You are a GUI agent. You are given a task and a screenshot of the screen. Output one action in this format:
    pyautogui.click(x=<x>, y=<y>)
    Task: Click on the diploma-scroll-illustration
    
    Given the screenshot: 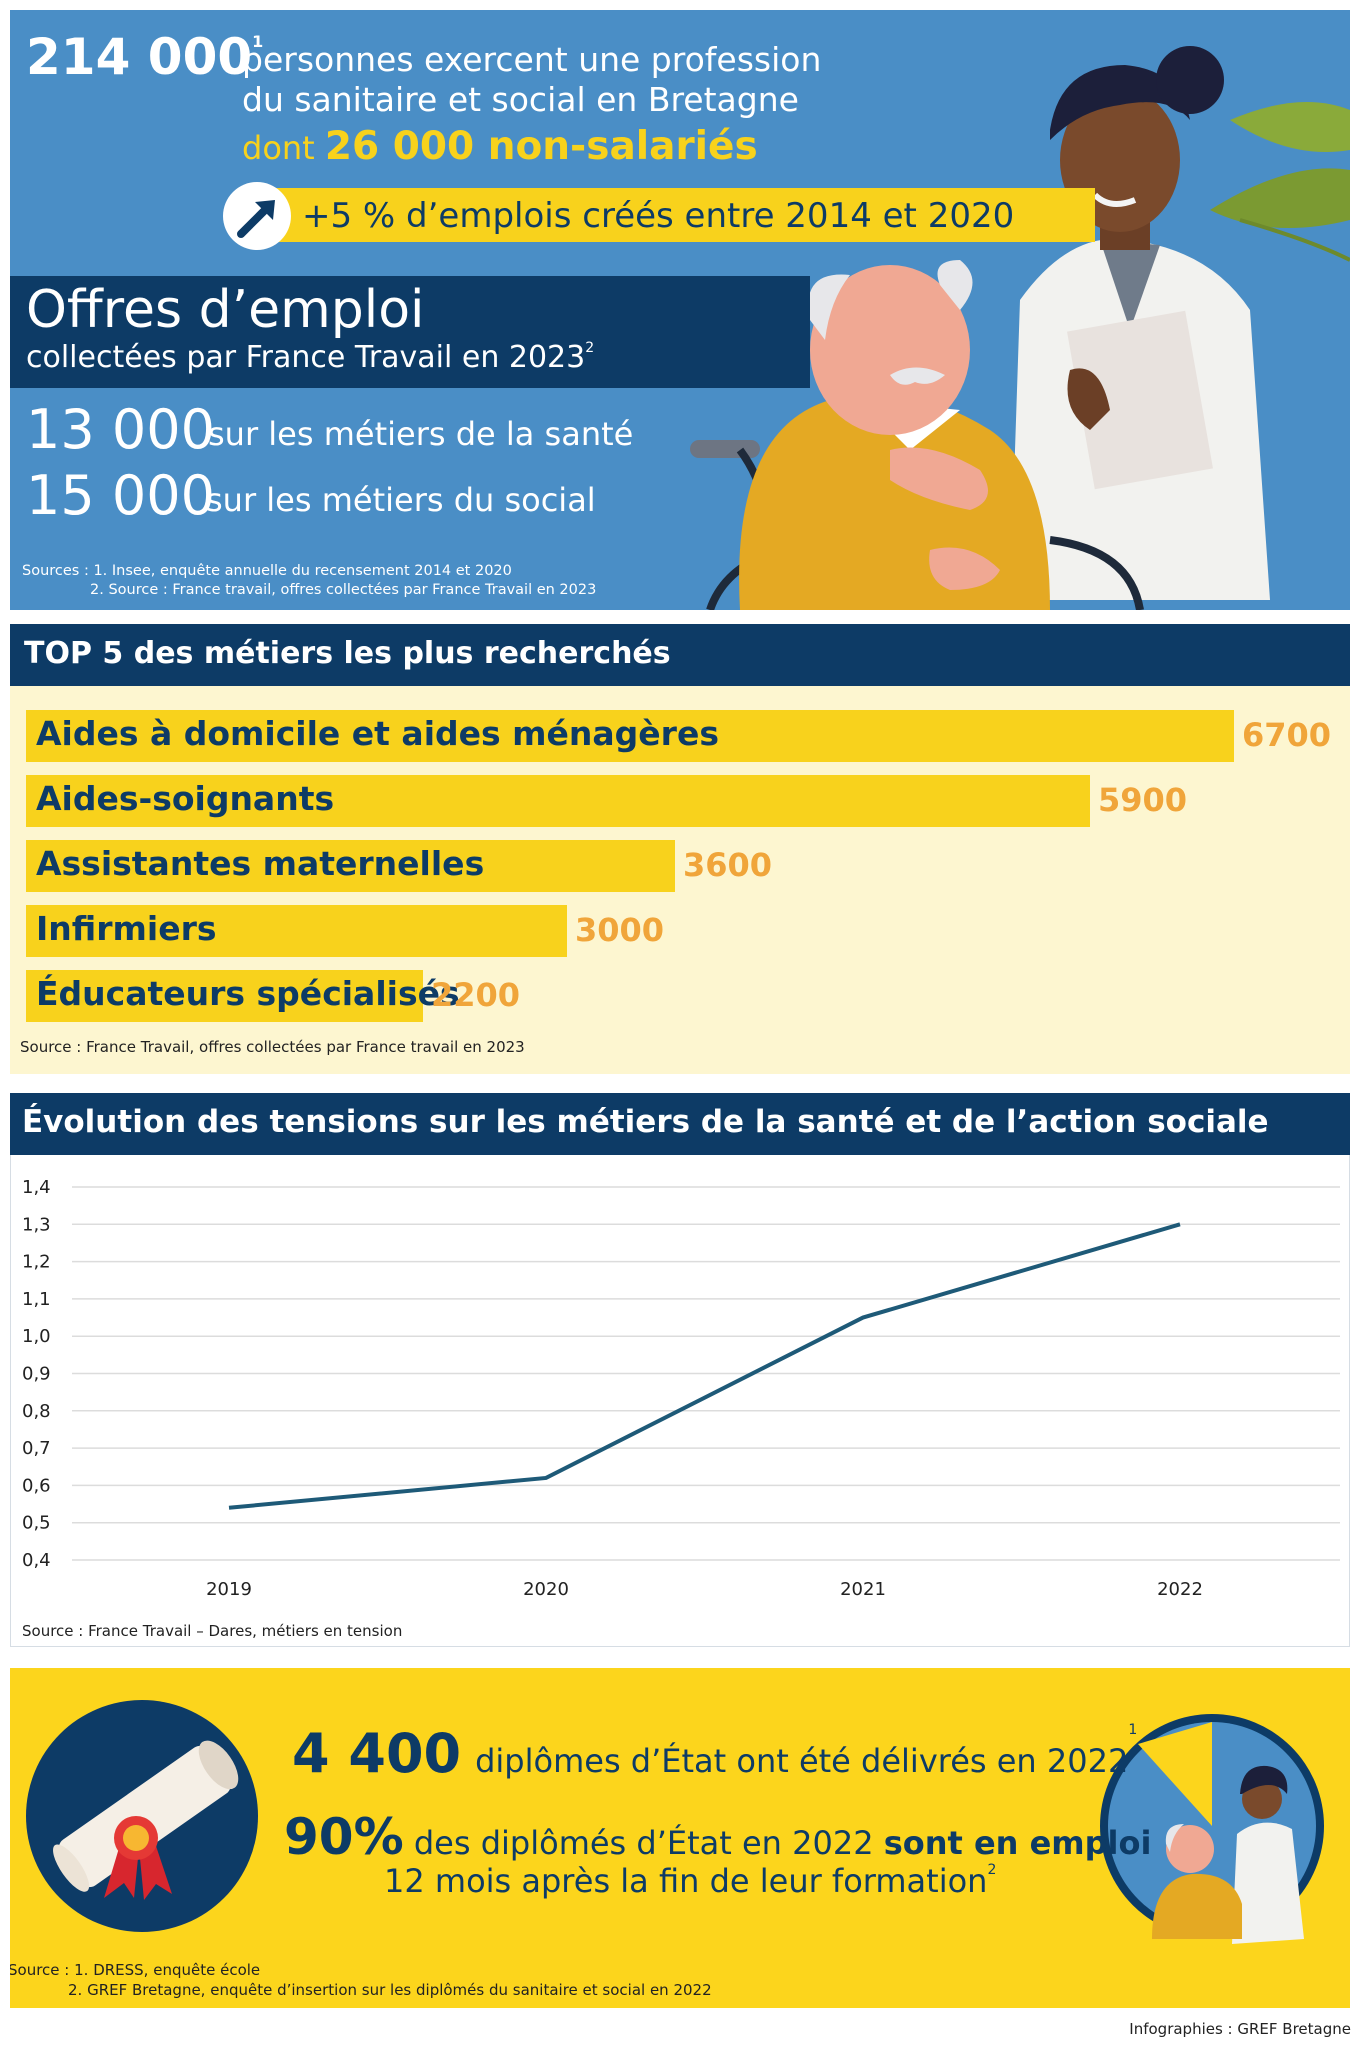 What is the action you would take?
    pyautogui.click(x=142, y=1816)
    